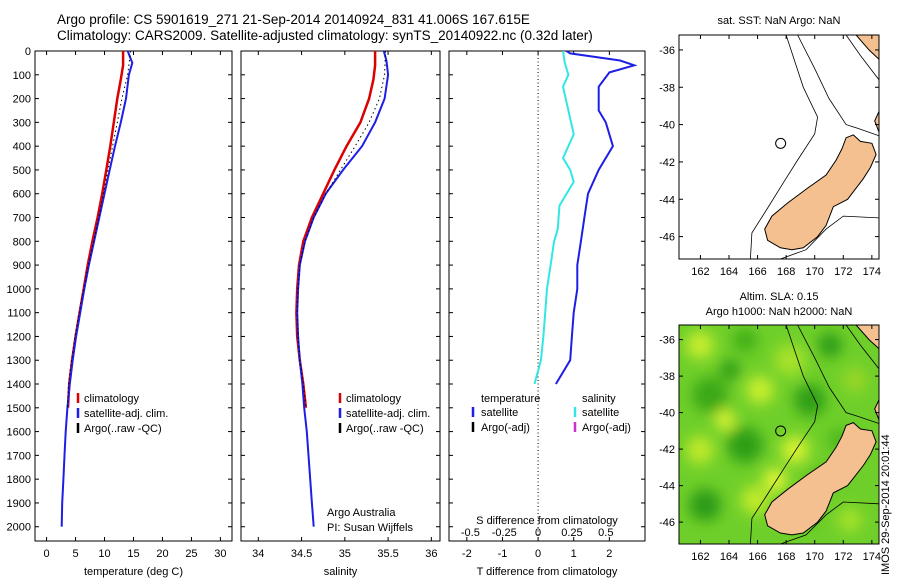  What do you see at coordinates (667, 523) in the screenshot?
I see `map-y-tick-label: -46` at bounding box center [667, 523].